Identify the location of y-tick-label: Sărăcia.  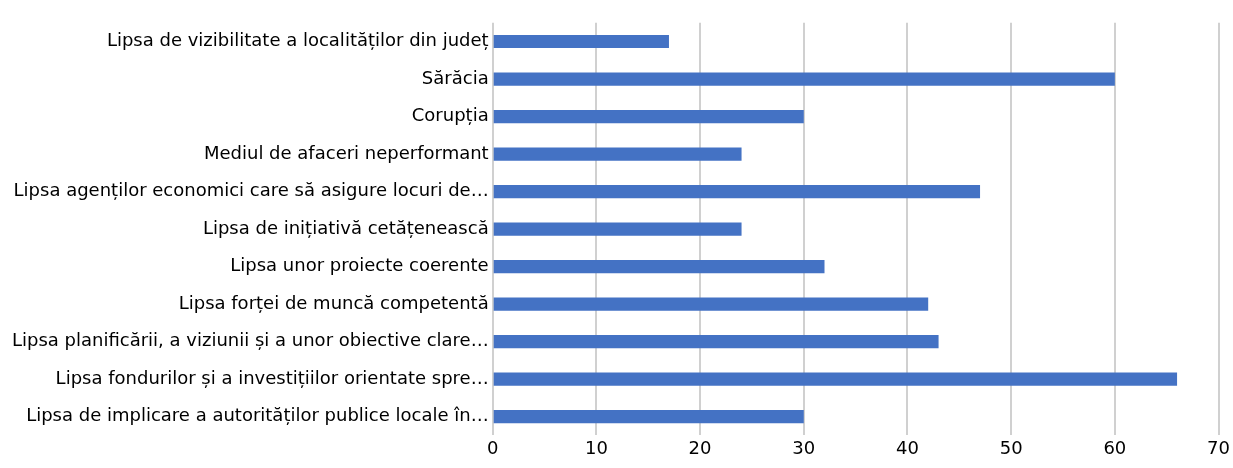
(455, 77).